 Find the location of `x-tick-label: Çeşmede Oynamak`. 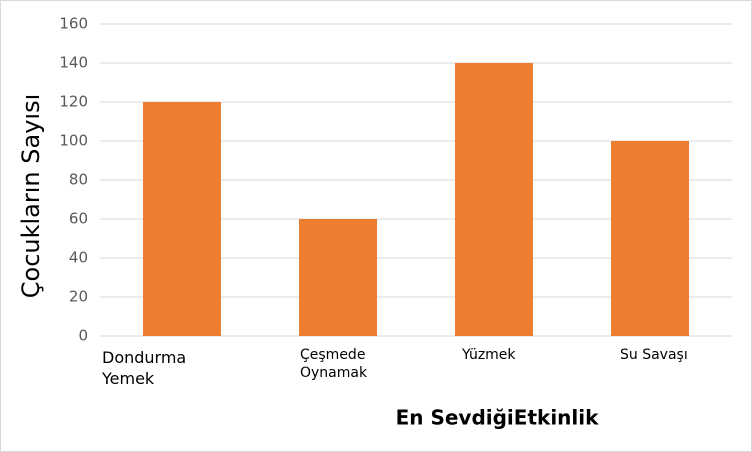

x-tick-label: Çeşmede Oynamak is located at coordinates (334, 364).